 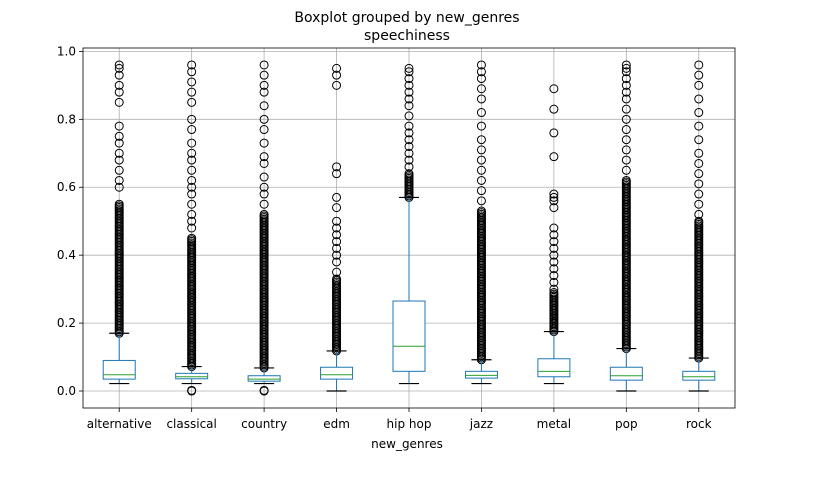 I want to click on box-country, so click(x=264, y=376).